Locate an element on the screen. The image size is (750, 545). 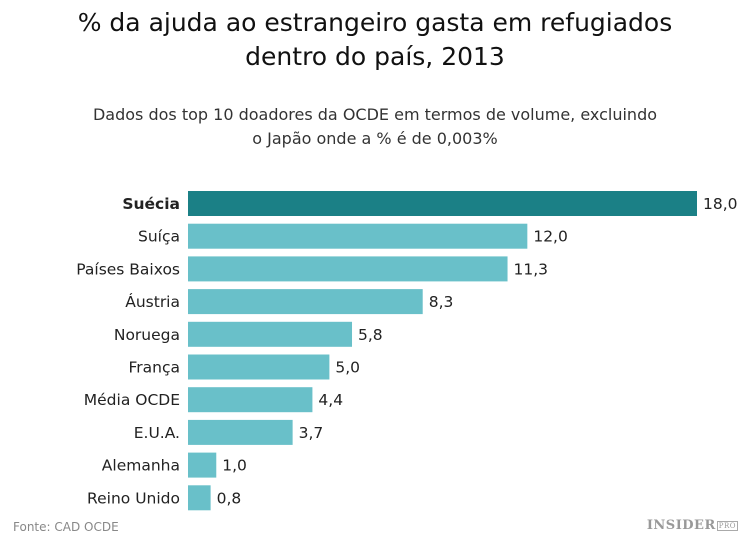
value-label: 1,0 is located at coordinates (234, 466).